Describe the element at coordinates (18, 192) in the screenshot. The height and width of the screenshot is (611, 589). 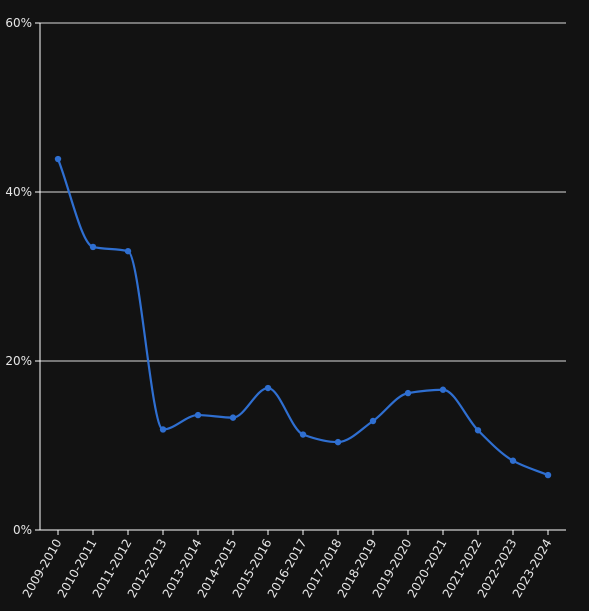
I see `y-tick-label: 40%` at that location.